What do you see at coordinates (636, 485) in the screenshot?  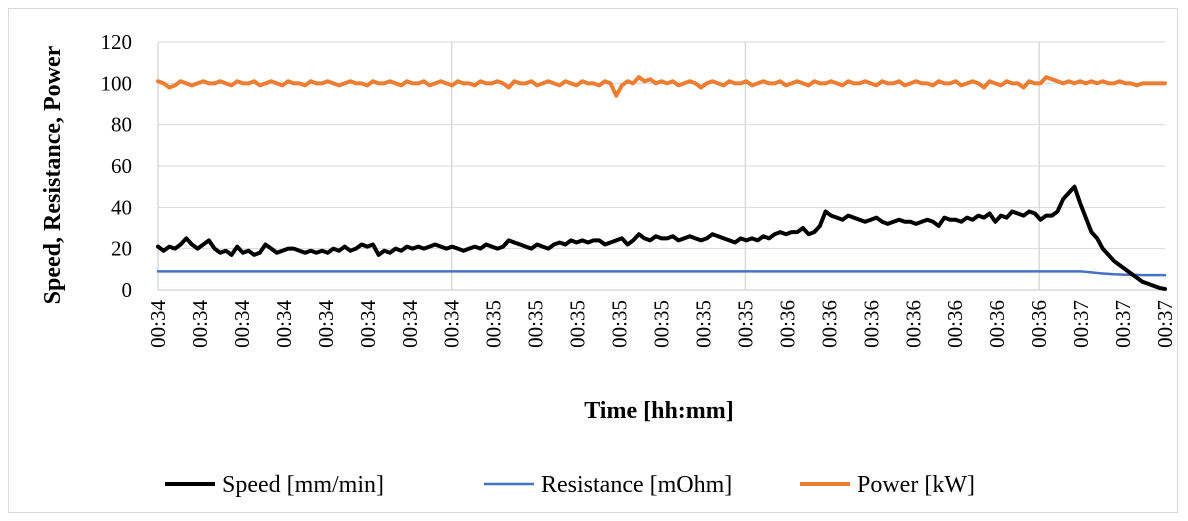 I see `legend-label: Resistance [mOhm]` at bounding box center [636, 485].